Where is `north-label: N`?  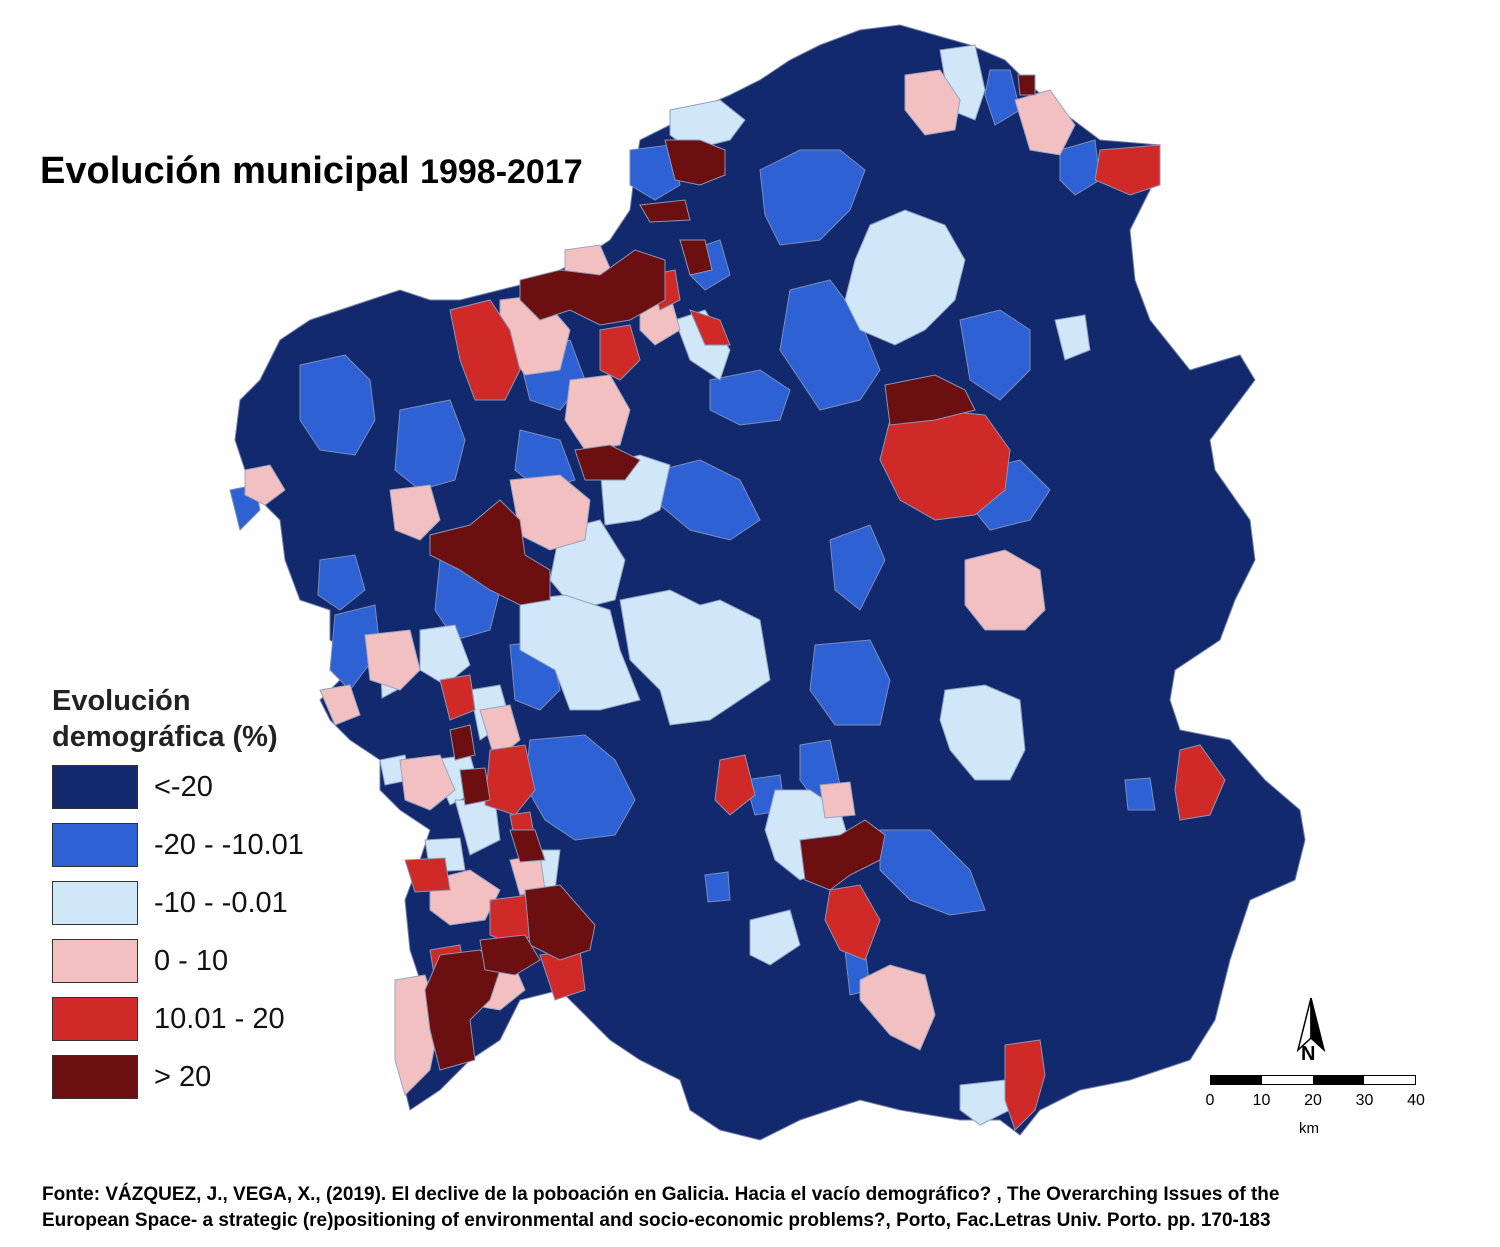 north-label: N is located at coordinates (1308, 1054).